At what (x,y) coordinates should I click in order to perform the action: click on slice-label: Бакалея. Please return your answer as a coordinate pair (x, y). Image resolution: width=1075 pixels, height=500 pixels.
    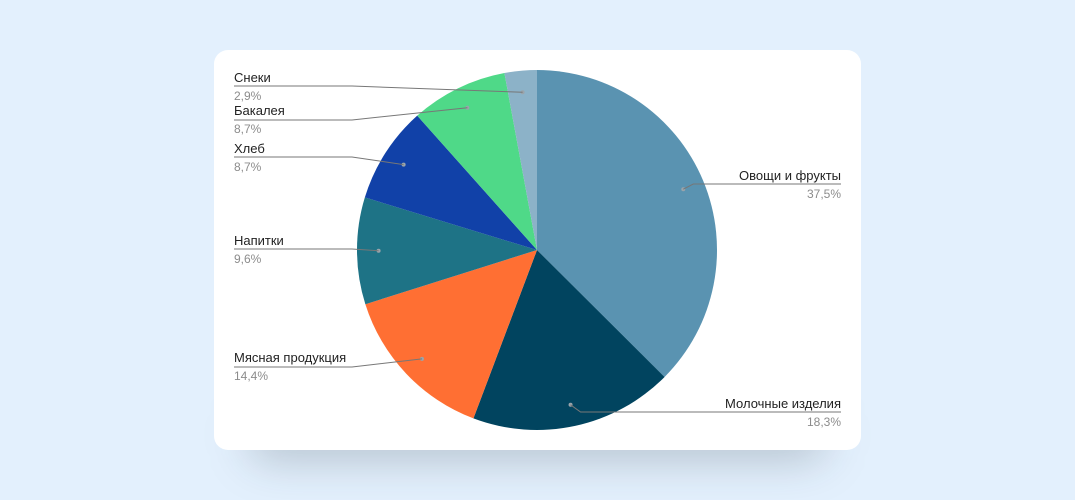
    Looking at the image, I should click on (259, 110).